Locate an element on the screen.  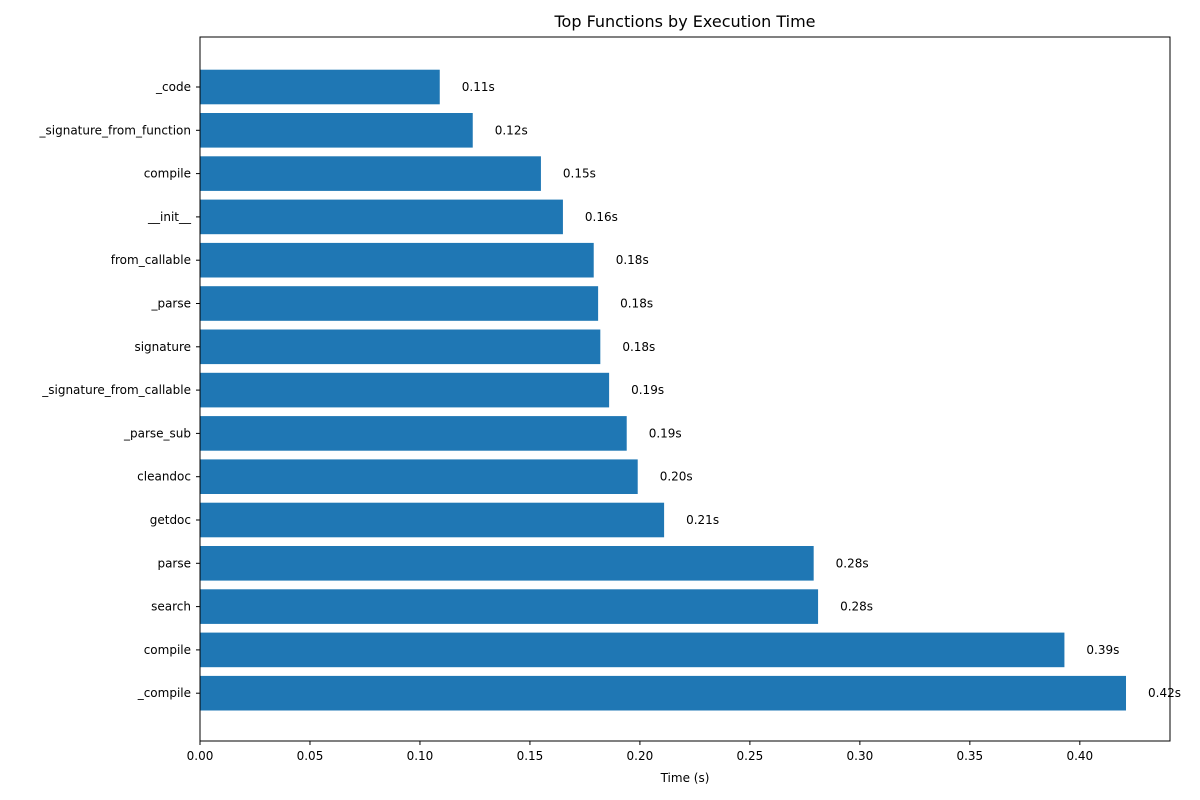
data-label: 0.12s is located at coordinates (511, 130).